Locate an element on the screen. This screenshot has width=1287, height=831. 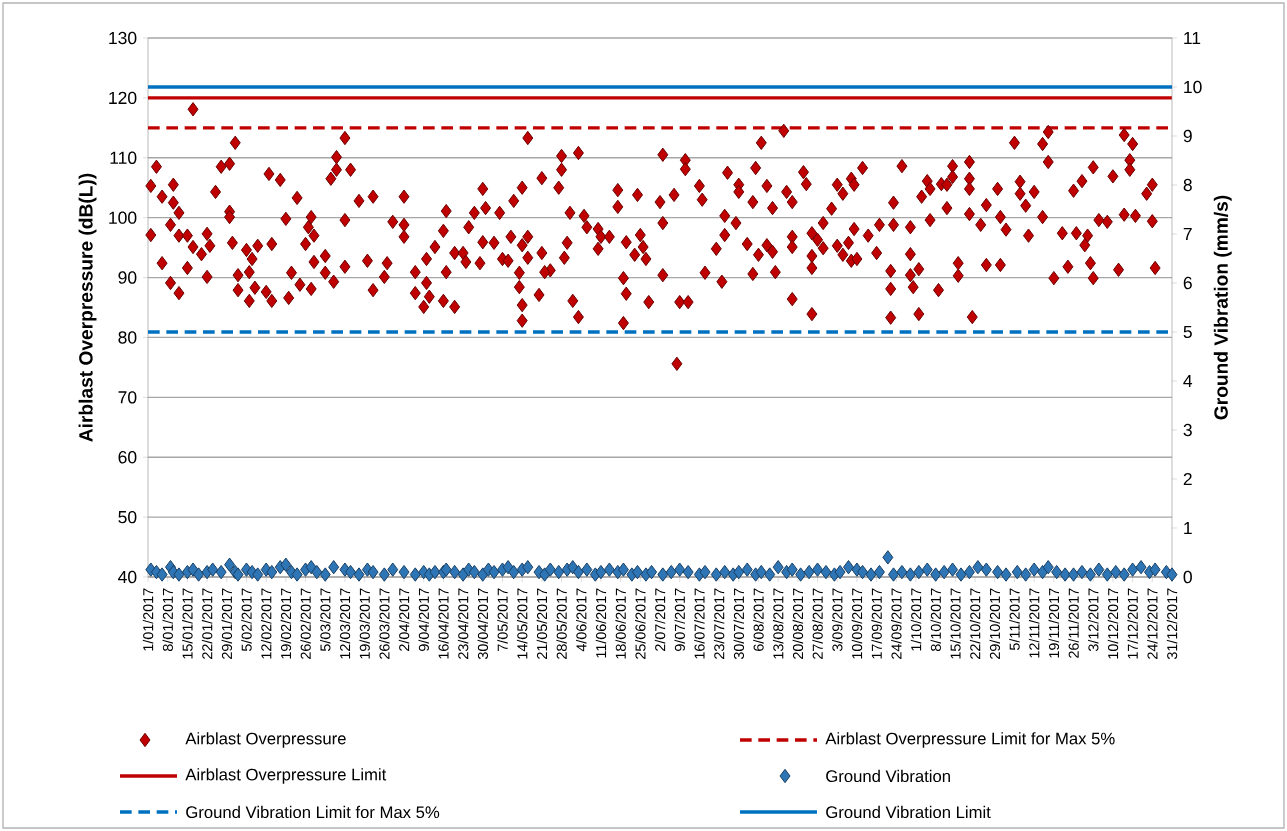
x-tick-label: 27/08/2017 is located at coordinates (817, 623).